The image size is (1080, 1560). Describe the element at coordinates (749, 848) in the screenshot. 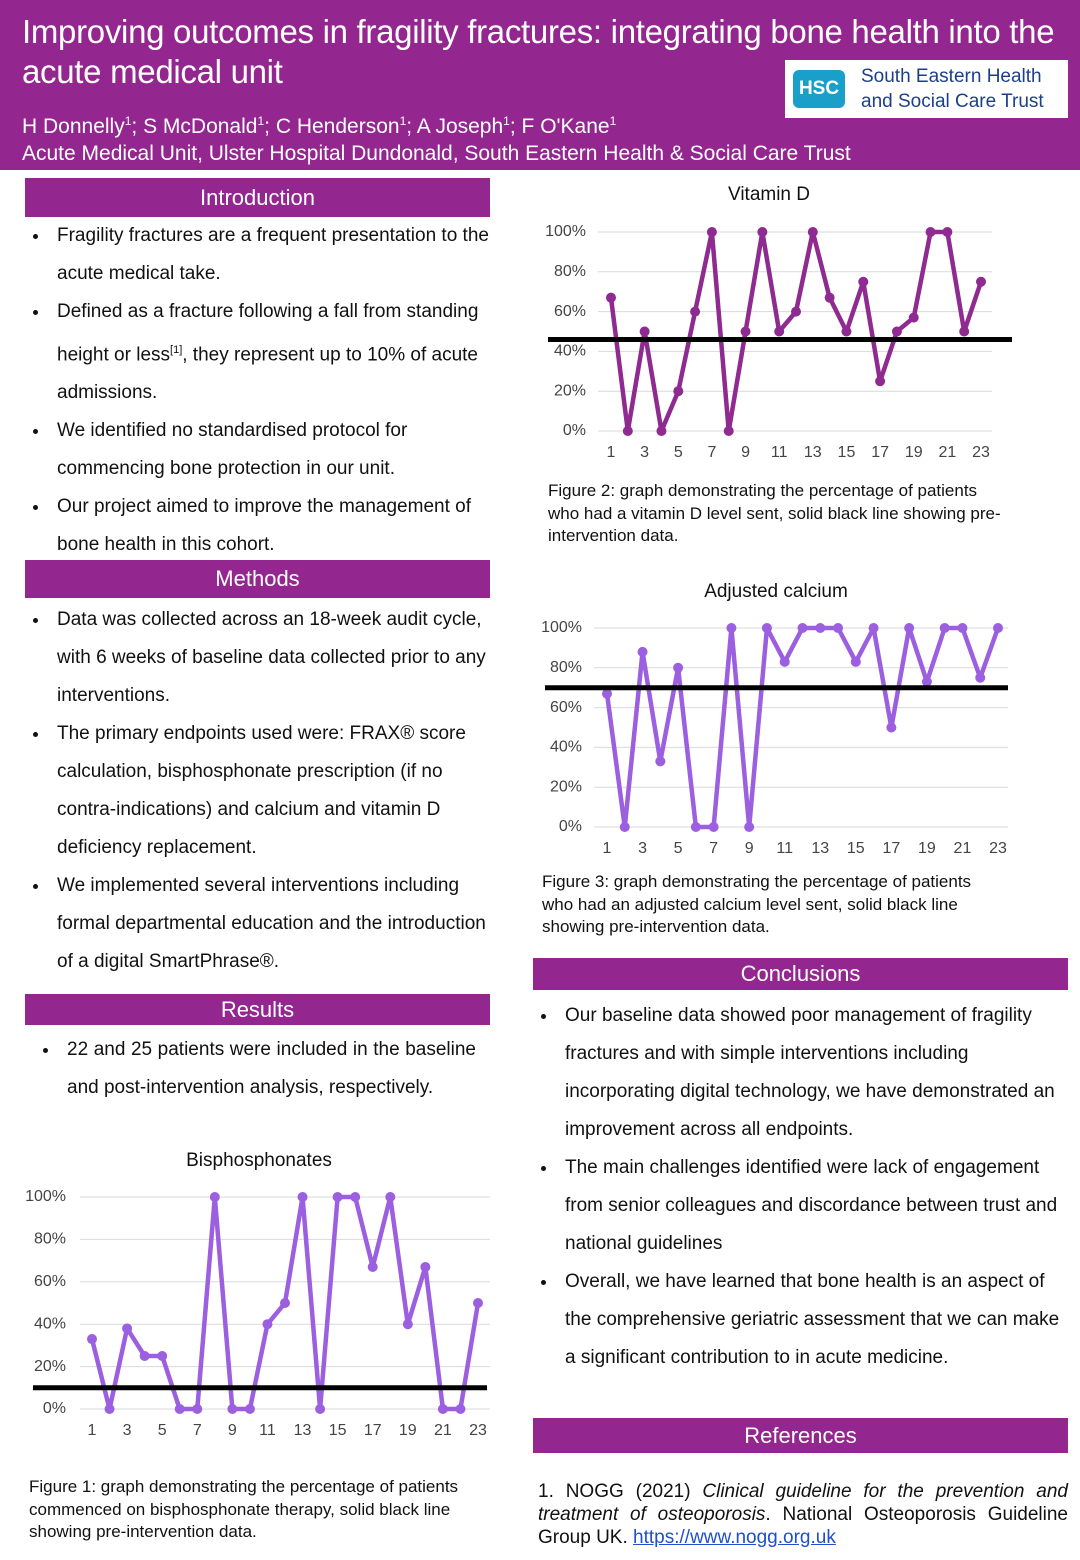

I see `x-tick-label: 9` at that location.